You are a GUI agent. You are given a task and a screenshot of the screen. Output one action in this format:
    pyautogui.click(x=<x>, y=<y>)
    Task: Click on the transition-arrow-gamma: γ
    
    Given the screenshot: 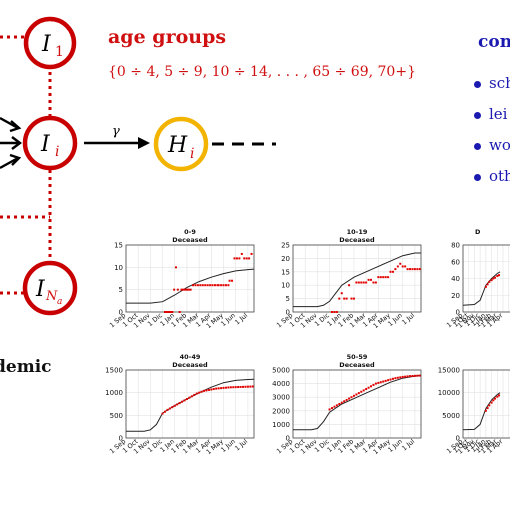 What is the action you would take?
    pyautogui.click(x=117, y=136)
    